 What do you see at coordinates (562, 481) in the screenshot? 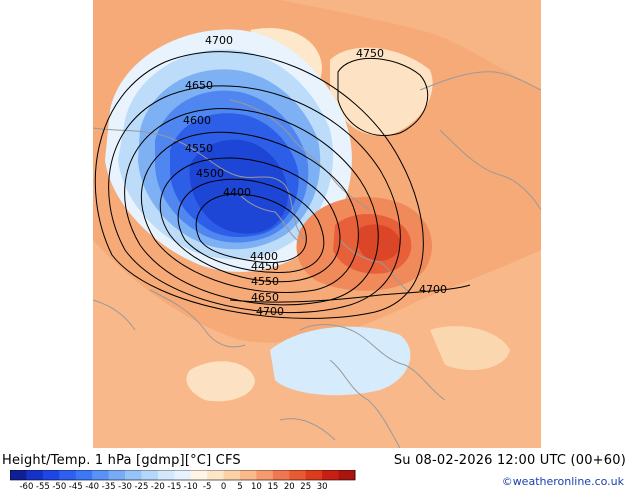
I see `credit-link: ©weatheronline.co.uk` at bounding box center [562, 481].